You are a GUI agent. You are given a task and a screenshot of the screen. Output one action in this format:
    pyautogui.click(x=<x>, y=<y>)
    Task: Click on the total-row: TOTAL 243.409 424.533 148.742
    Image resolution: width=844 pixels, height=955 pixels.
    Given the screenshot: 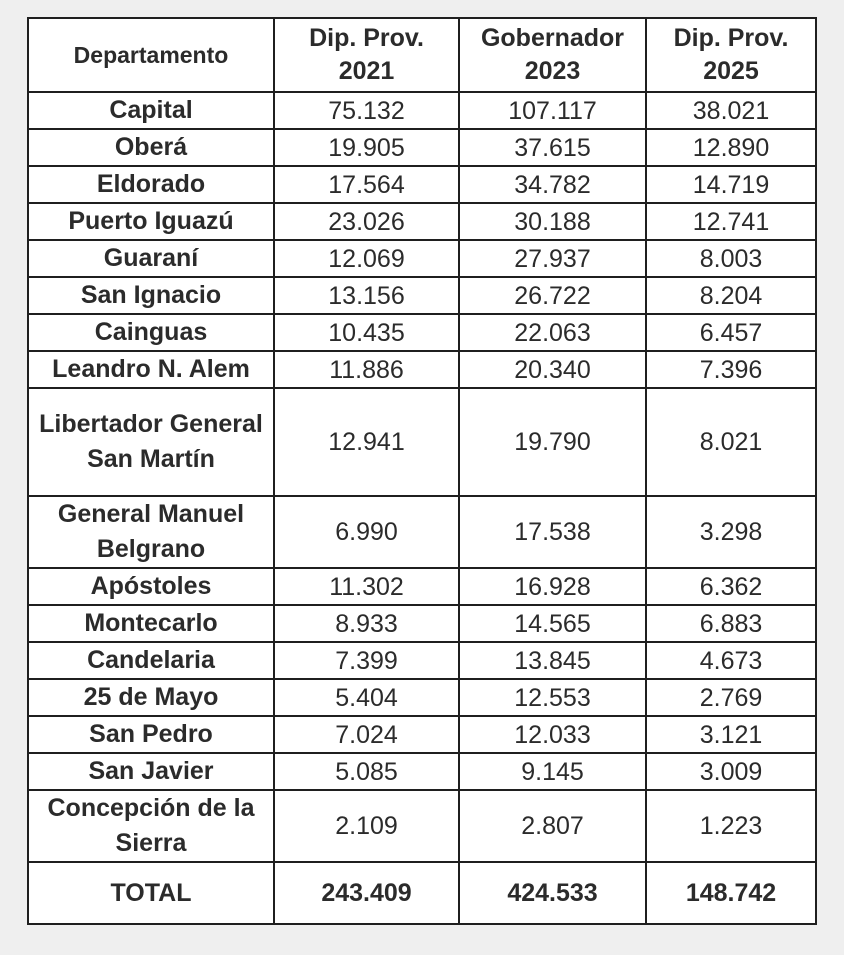 What is the action you would take?
    pyautogui.click(x=422, y=893)
    